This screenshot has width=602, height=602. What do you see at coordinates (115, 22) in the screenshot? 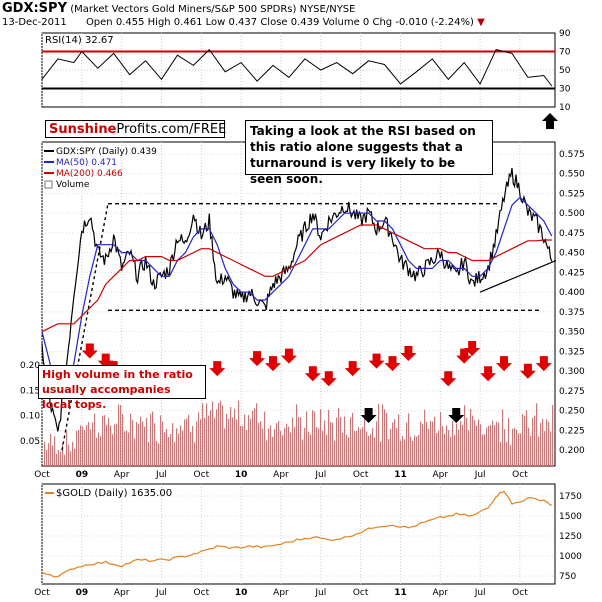
I see `open-value: Open 0.455` at bounding box center [115, 22].